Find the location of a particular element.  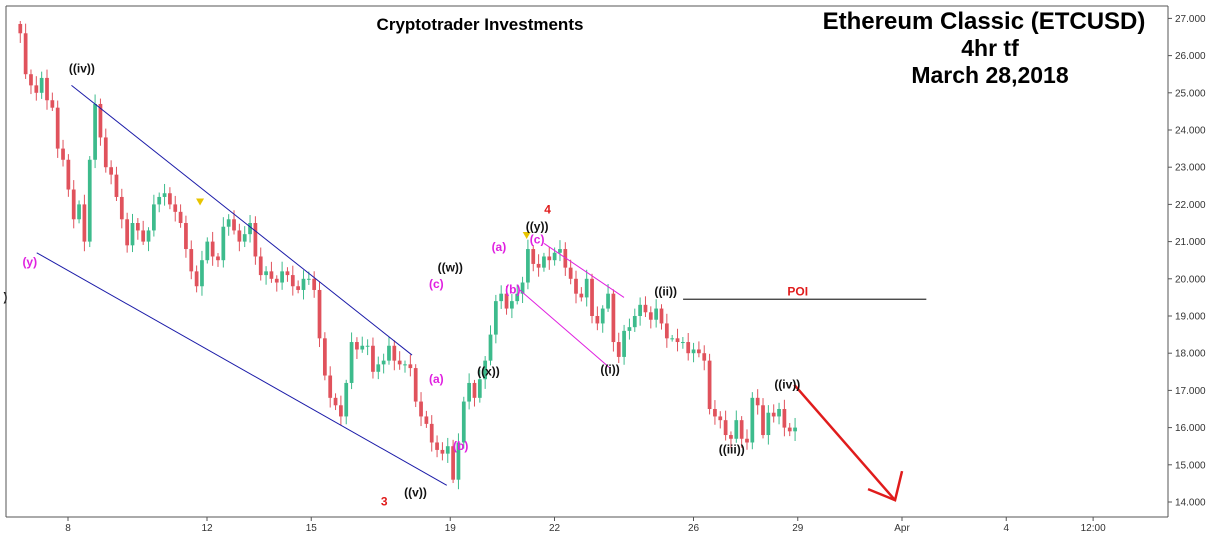

wave-label: ((x)) is located at coordinates (488, 372).